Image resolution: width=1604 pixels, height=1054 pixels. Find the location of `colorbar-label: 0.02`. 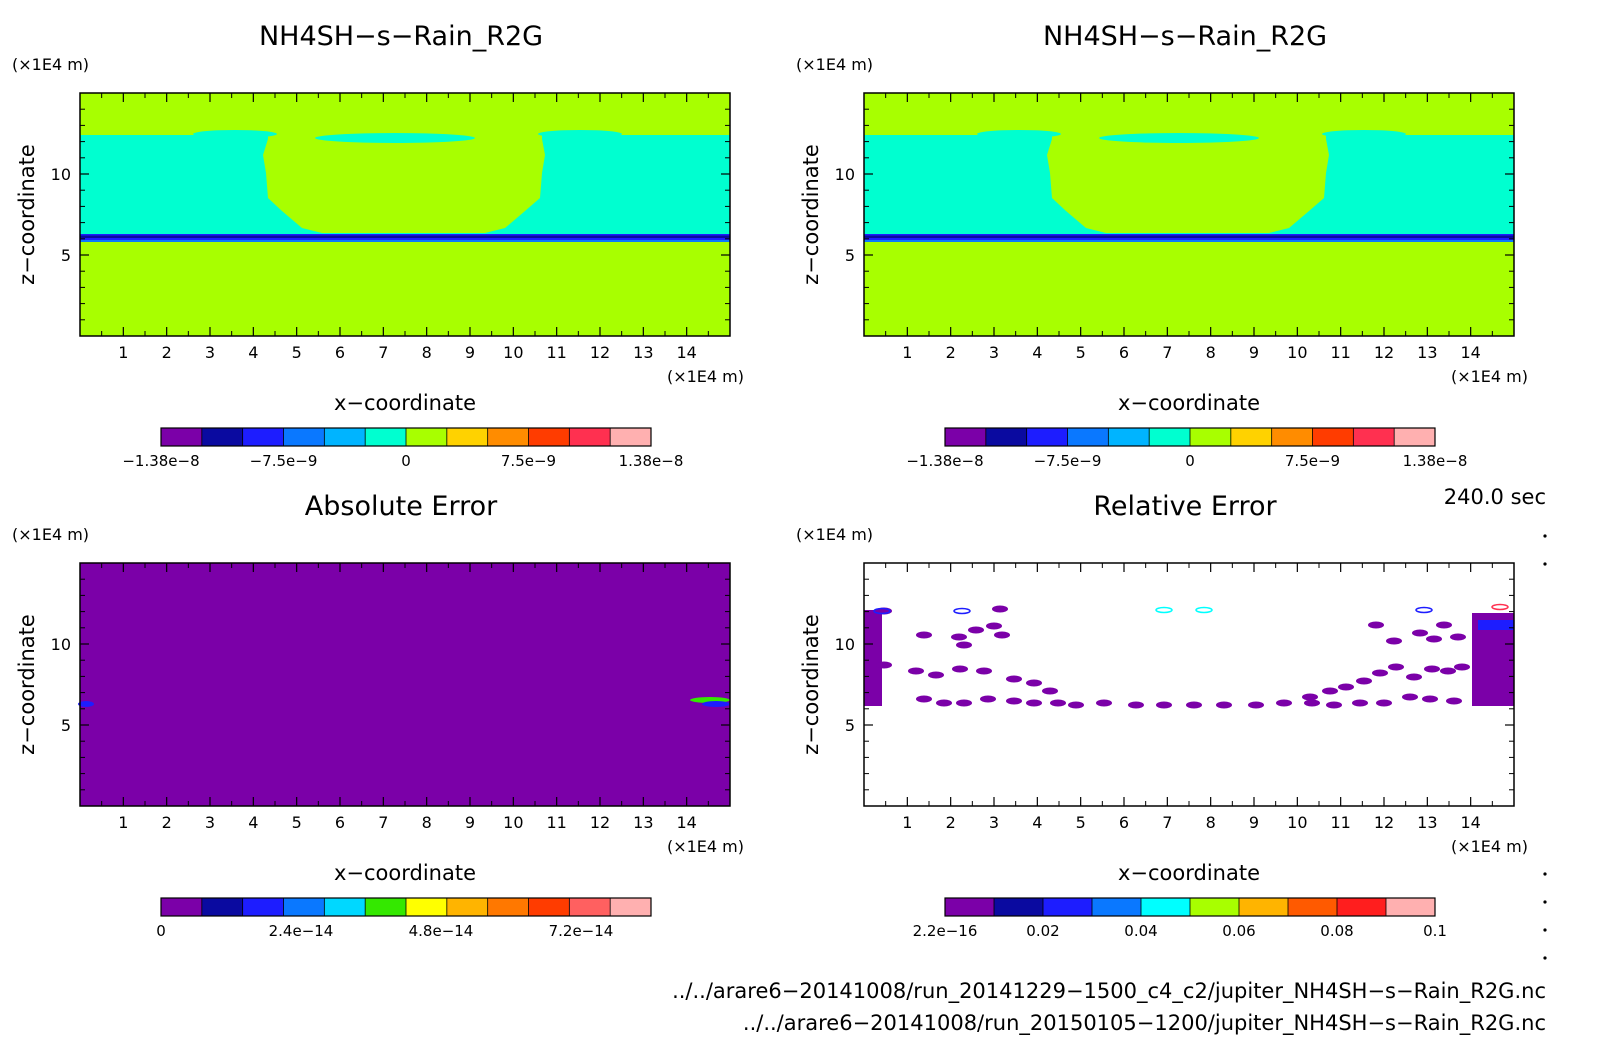

colorbar-label: 0.02 is located at coordinates (1042, 931).